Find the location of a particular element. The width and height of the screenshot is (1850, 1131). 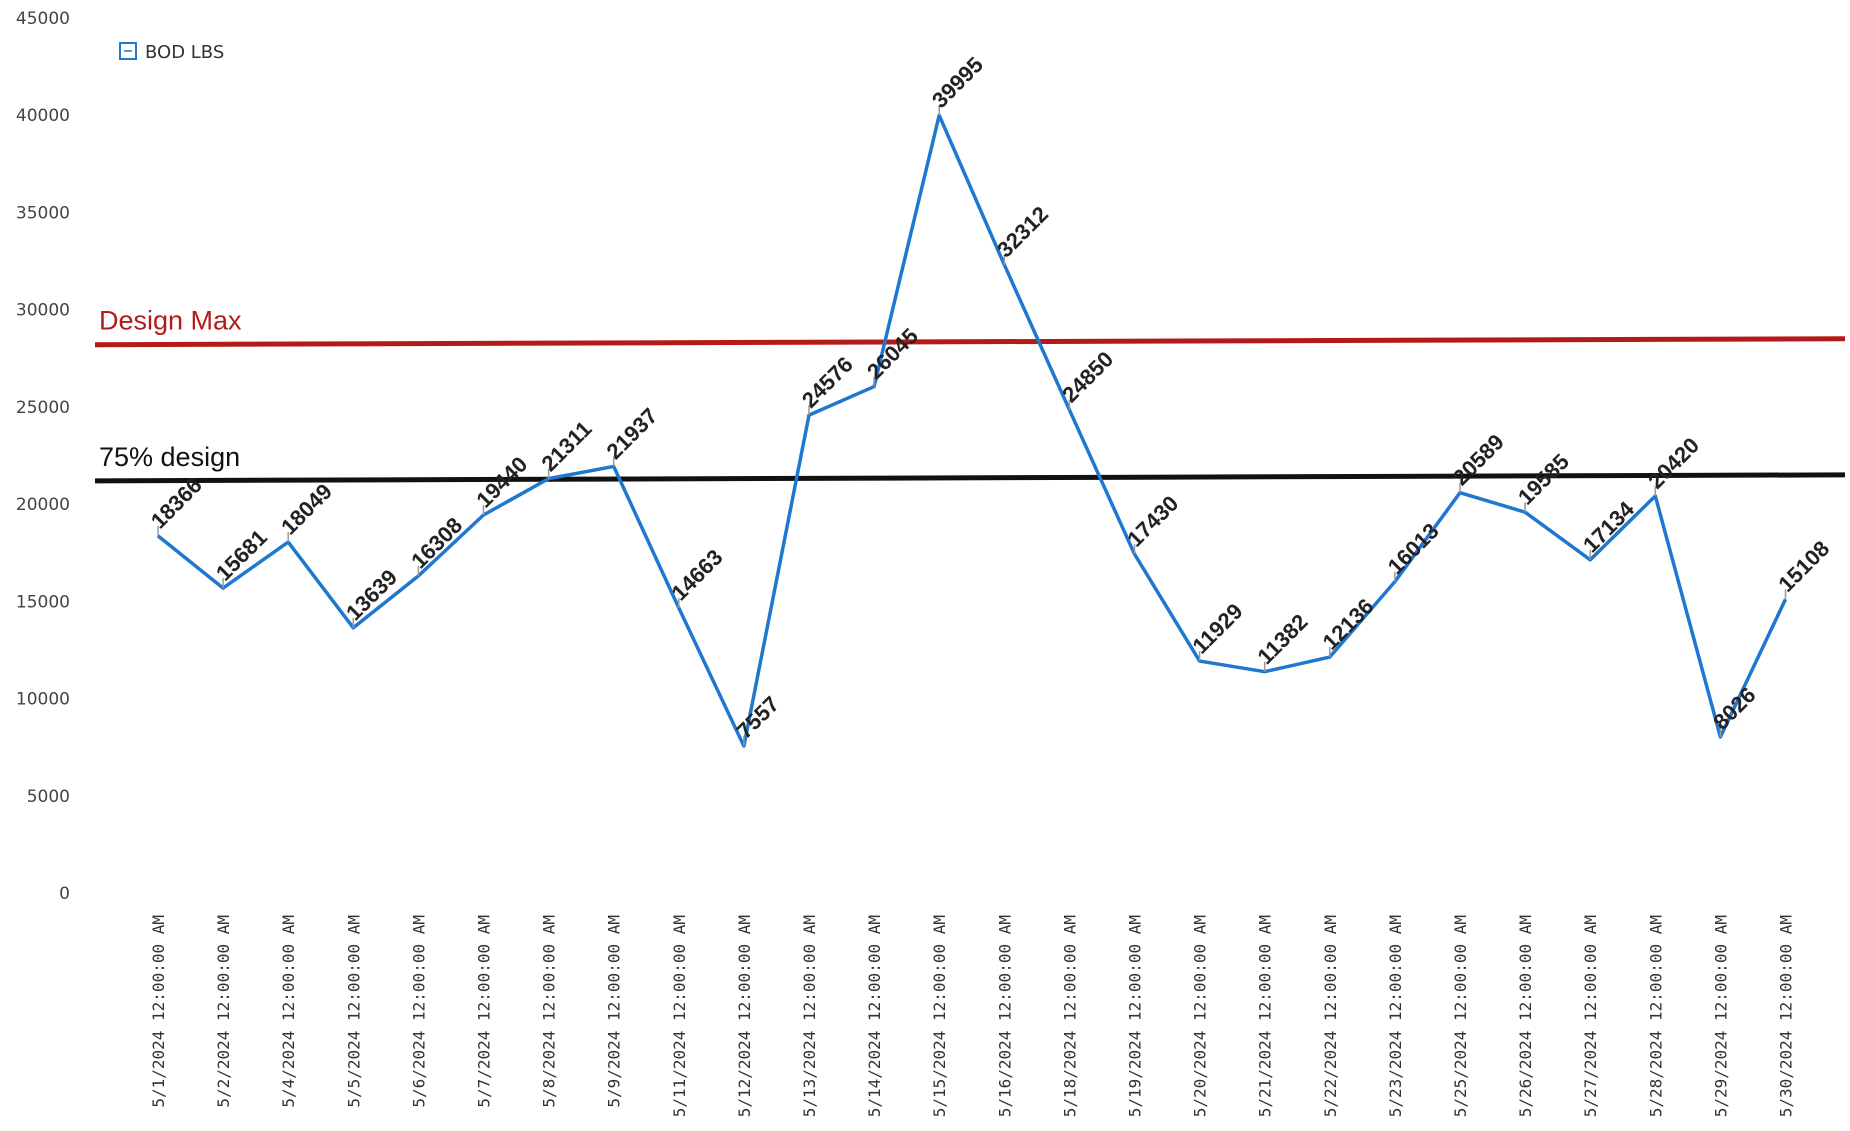

x-tick-label: 5/21/2024 12:00:00 AM is located at coordinates (1265, 1016).